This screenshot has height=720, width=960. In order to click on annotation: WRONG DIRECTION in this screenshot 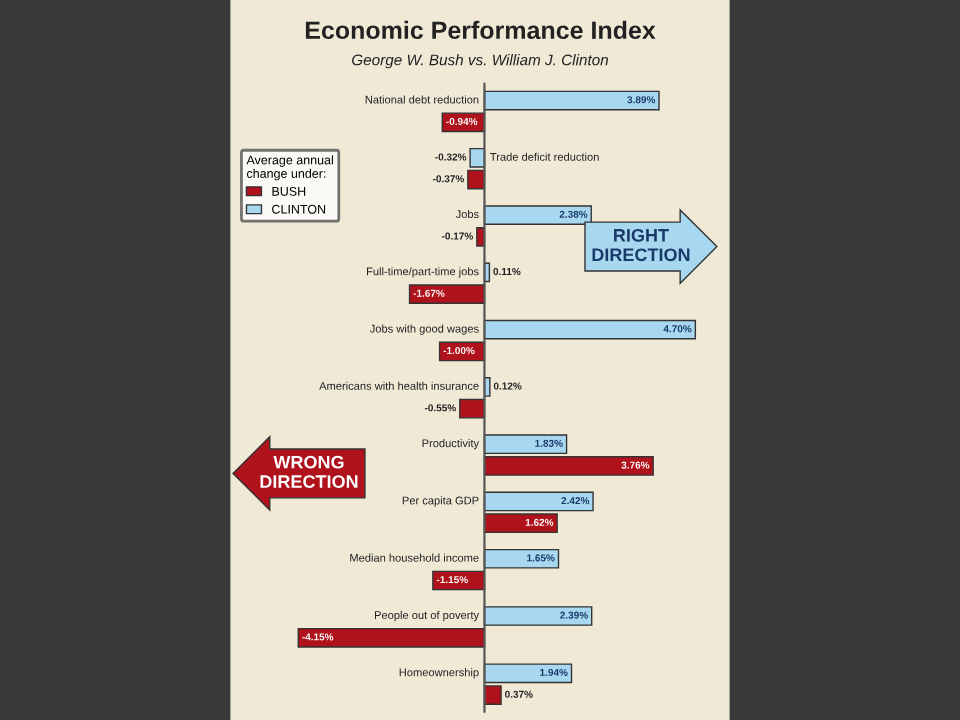, I will do `click(309, 471)`.